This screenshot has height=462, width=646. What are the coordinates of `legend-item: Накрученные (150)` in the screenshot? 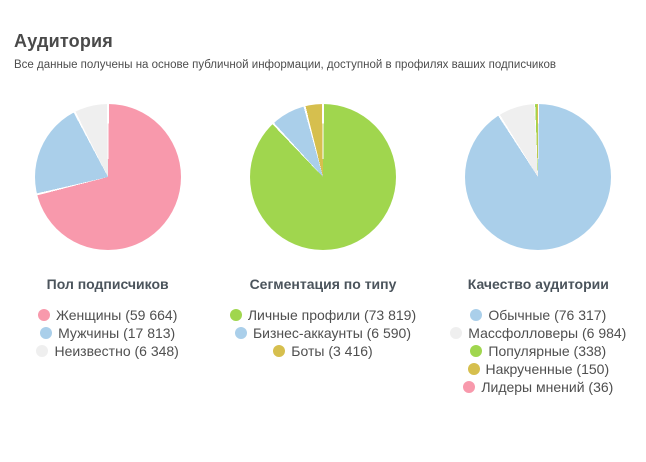 It's located at (538, 369).